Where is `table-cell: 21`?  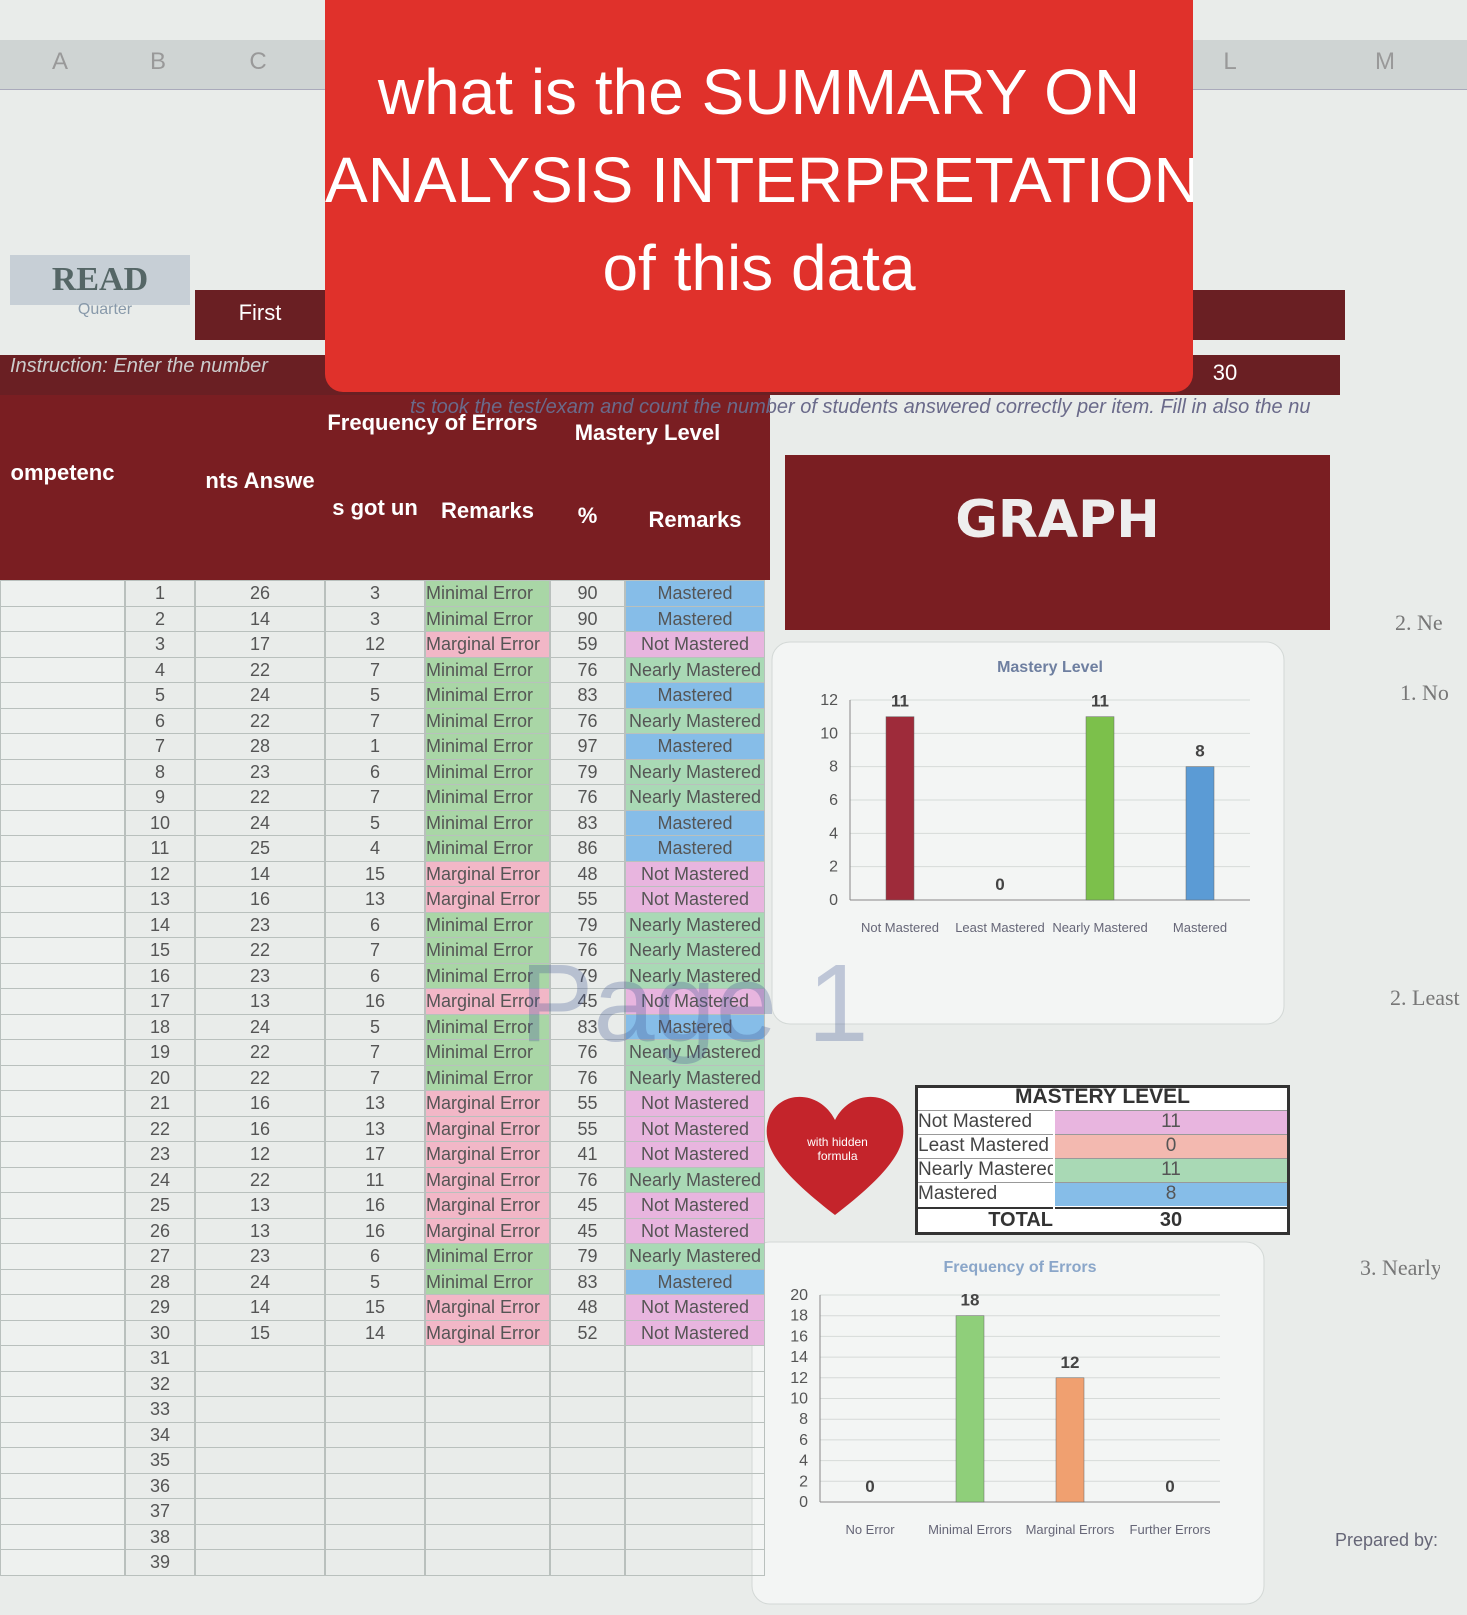 table-cell: 21 is located at coordinates (160, 1103).